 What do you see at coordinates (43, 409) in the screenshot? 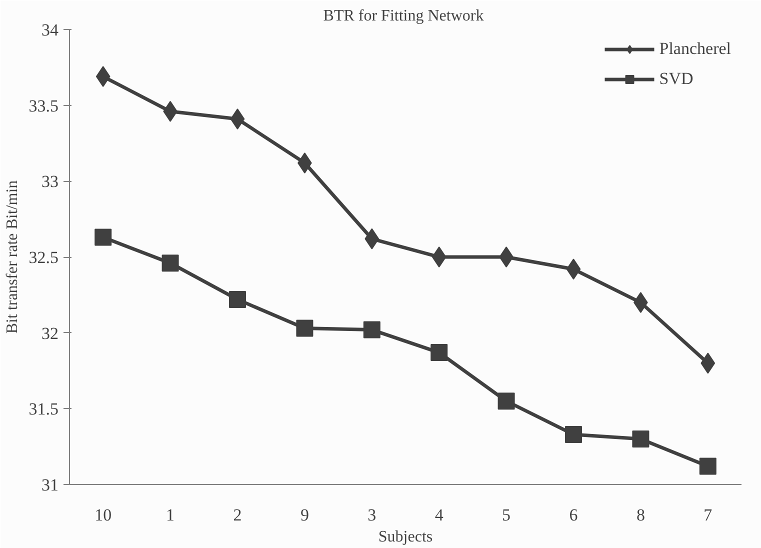
I see `y-tick-label: 31.5` at bounding box center [43, 409].